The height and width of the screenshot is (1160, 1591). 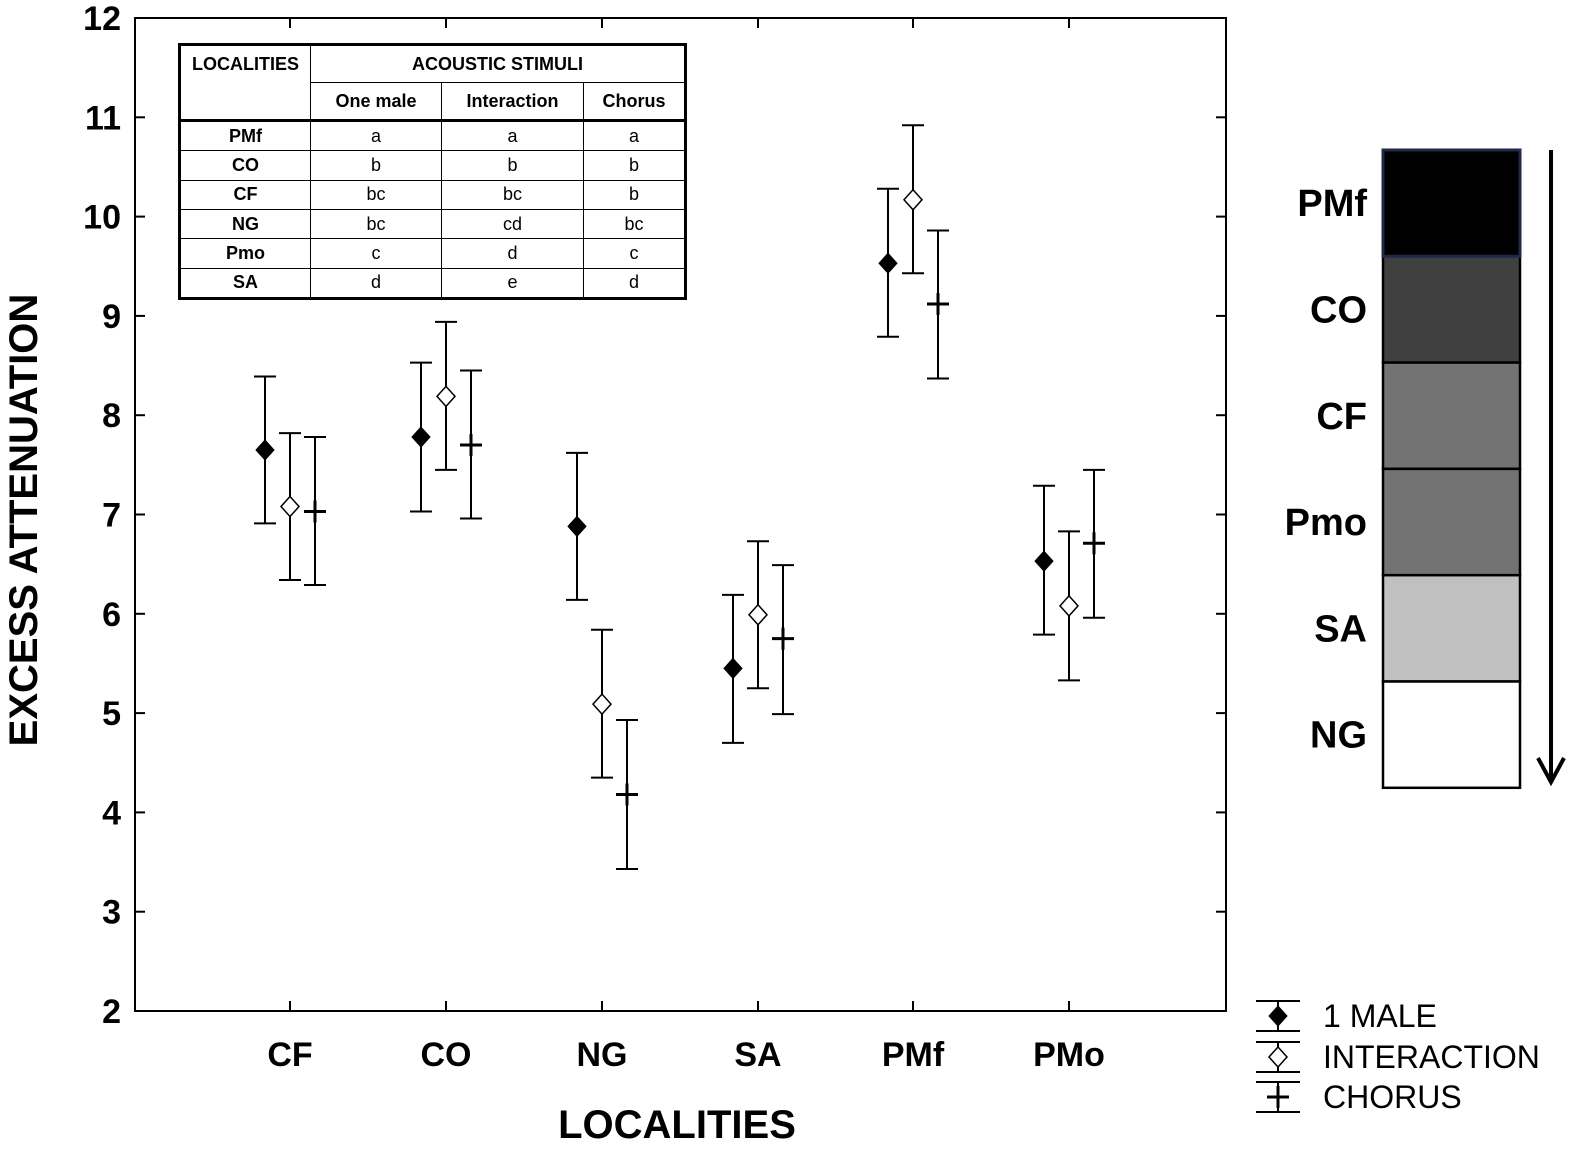 I want to click on scale-label: SA, so click(x=1340, y=629).